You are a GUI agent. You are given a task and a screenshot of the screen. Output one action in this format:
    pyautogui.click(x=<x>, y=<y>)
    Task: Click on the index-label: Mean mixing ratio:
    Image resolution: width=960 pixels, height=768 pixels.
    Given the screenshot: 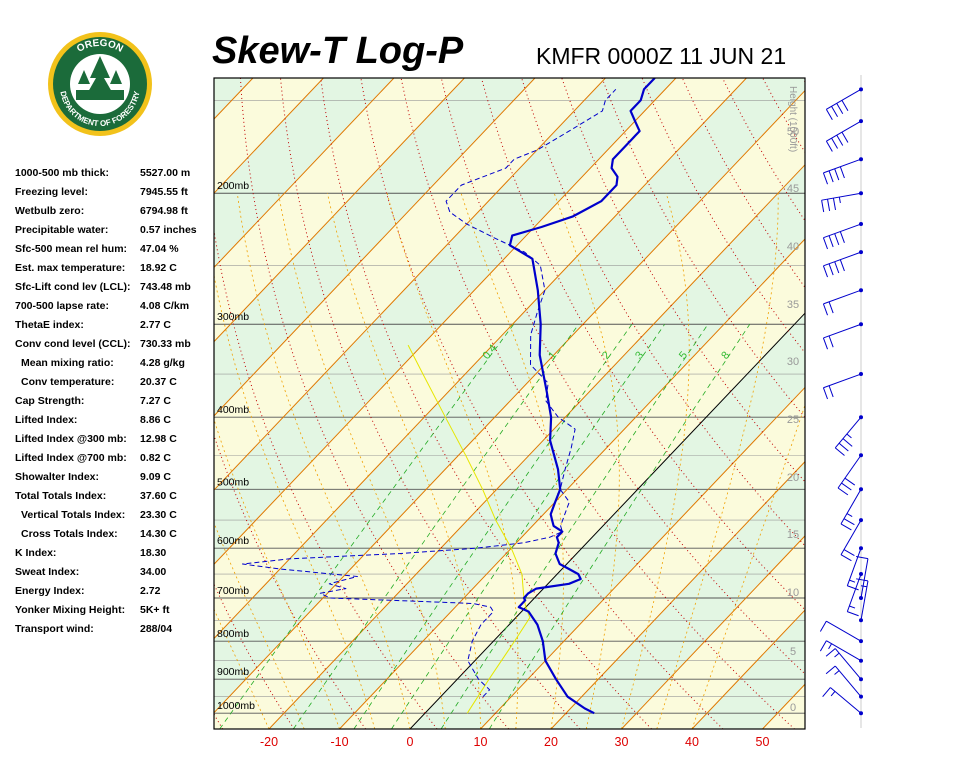 What is the action you would take?
    pyautogui.click(x=67, y=363)
    